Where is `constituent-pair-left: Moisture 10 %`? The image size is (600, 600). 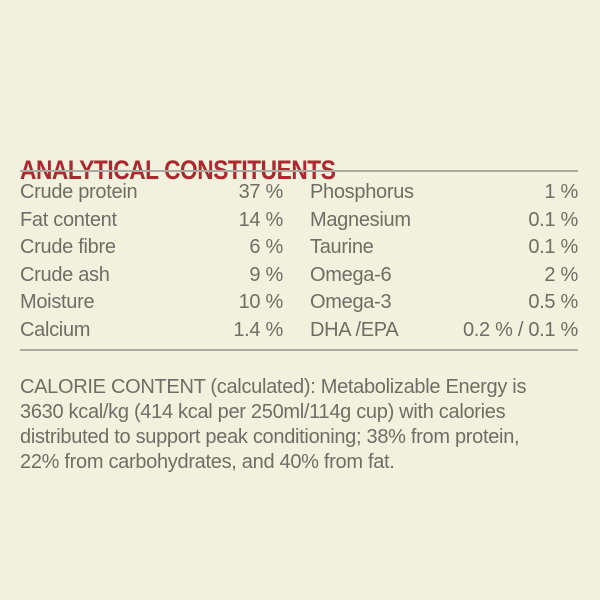 constituent-pair-left: Moisture 10 % is located at coordinates (151, 302).